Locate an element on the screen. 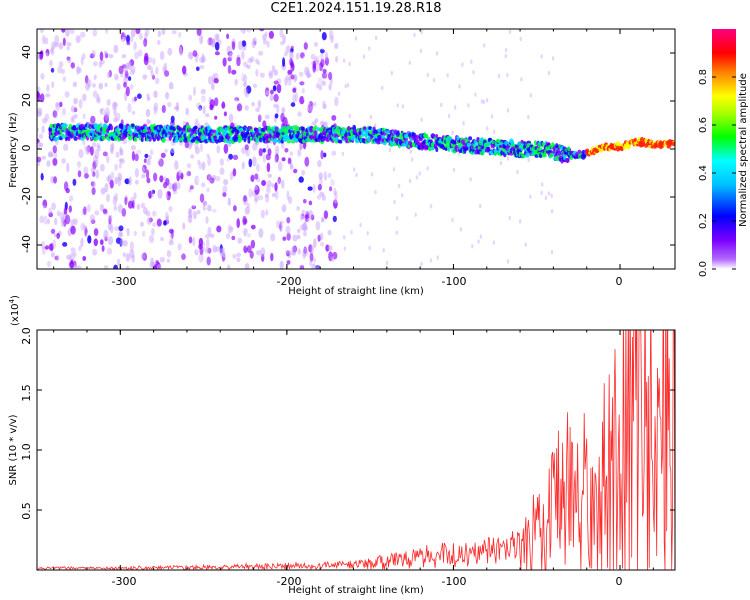 The width and height of the screenshot is (750, 600). colorbar-label: Normalized spectral amplitude is located at coordinates (743, 150).